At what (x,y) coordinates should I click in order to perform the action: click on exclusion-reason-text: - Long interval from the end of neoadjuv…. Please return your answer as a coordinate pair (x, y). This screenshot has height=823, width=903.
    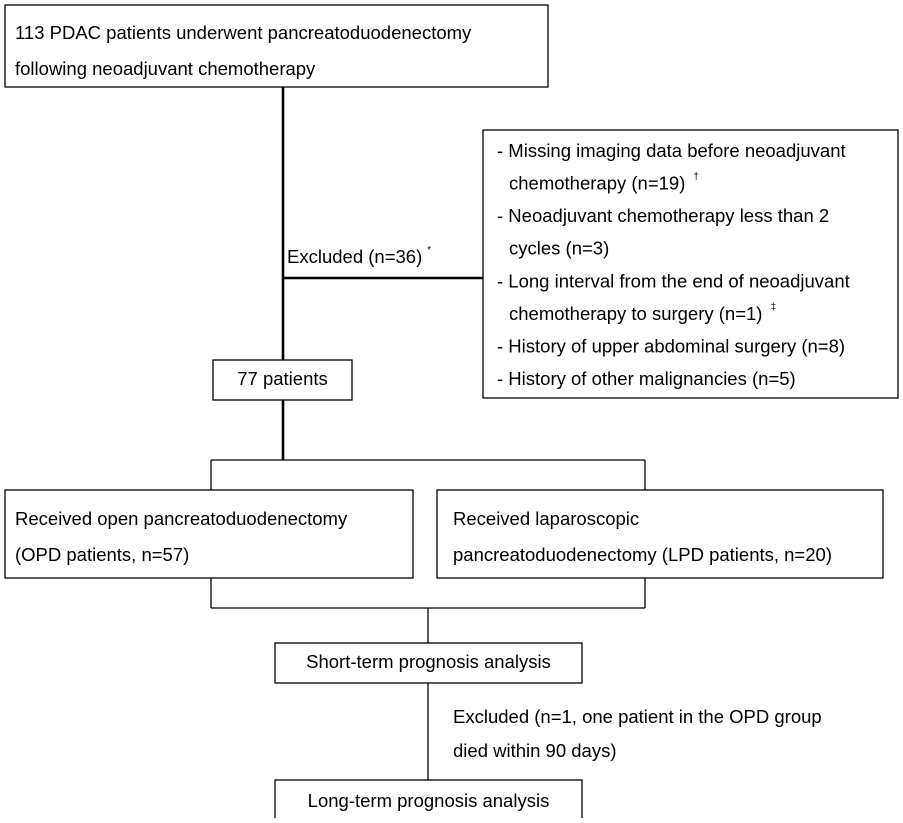
    Looking at the image, I should click on (673, 280).